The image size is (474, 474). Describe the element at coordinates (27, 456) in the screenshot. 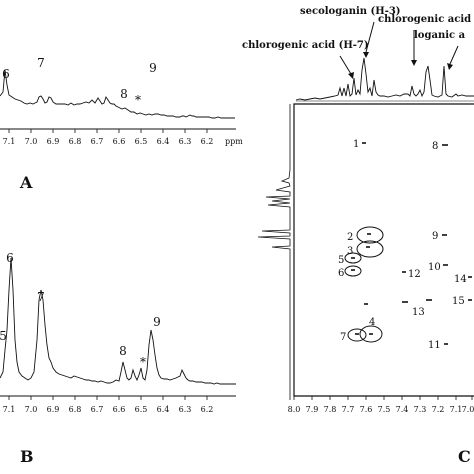

I see `panel-letter-b: B` at that location.